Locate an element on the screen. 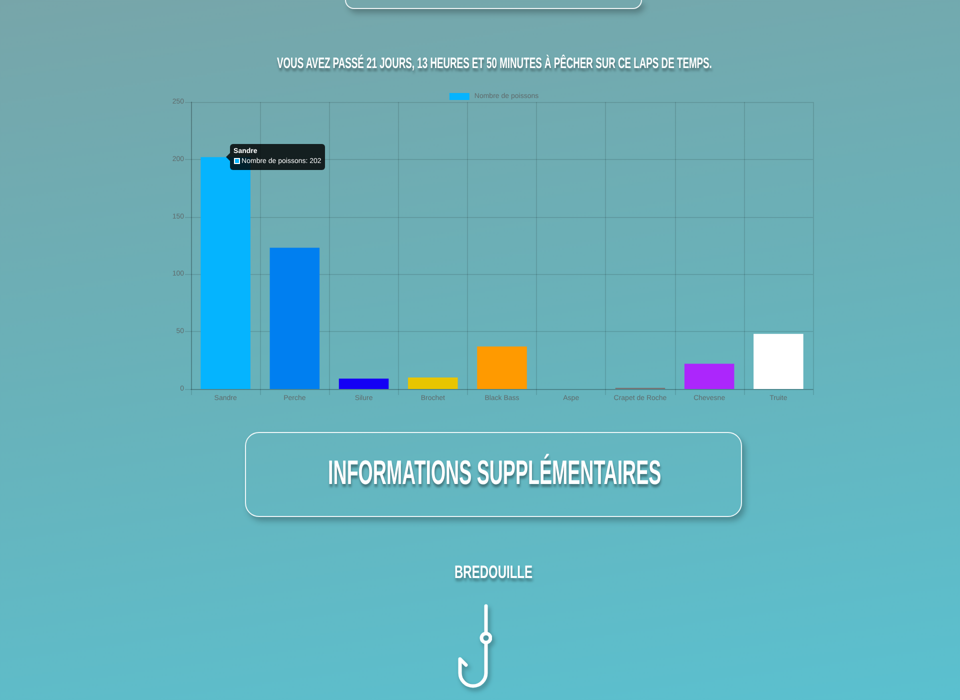 This screenshot has height=700, width=960. chart-title: VOUS AVEZ PASSÉ 21 JOURS, 13 HEURES ET 50 MINUTES À PÊCHER SUR CE LAPS DE TEMPS. is located at coordinates (494, 63).